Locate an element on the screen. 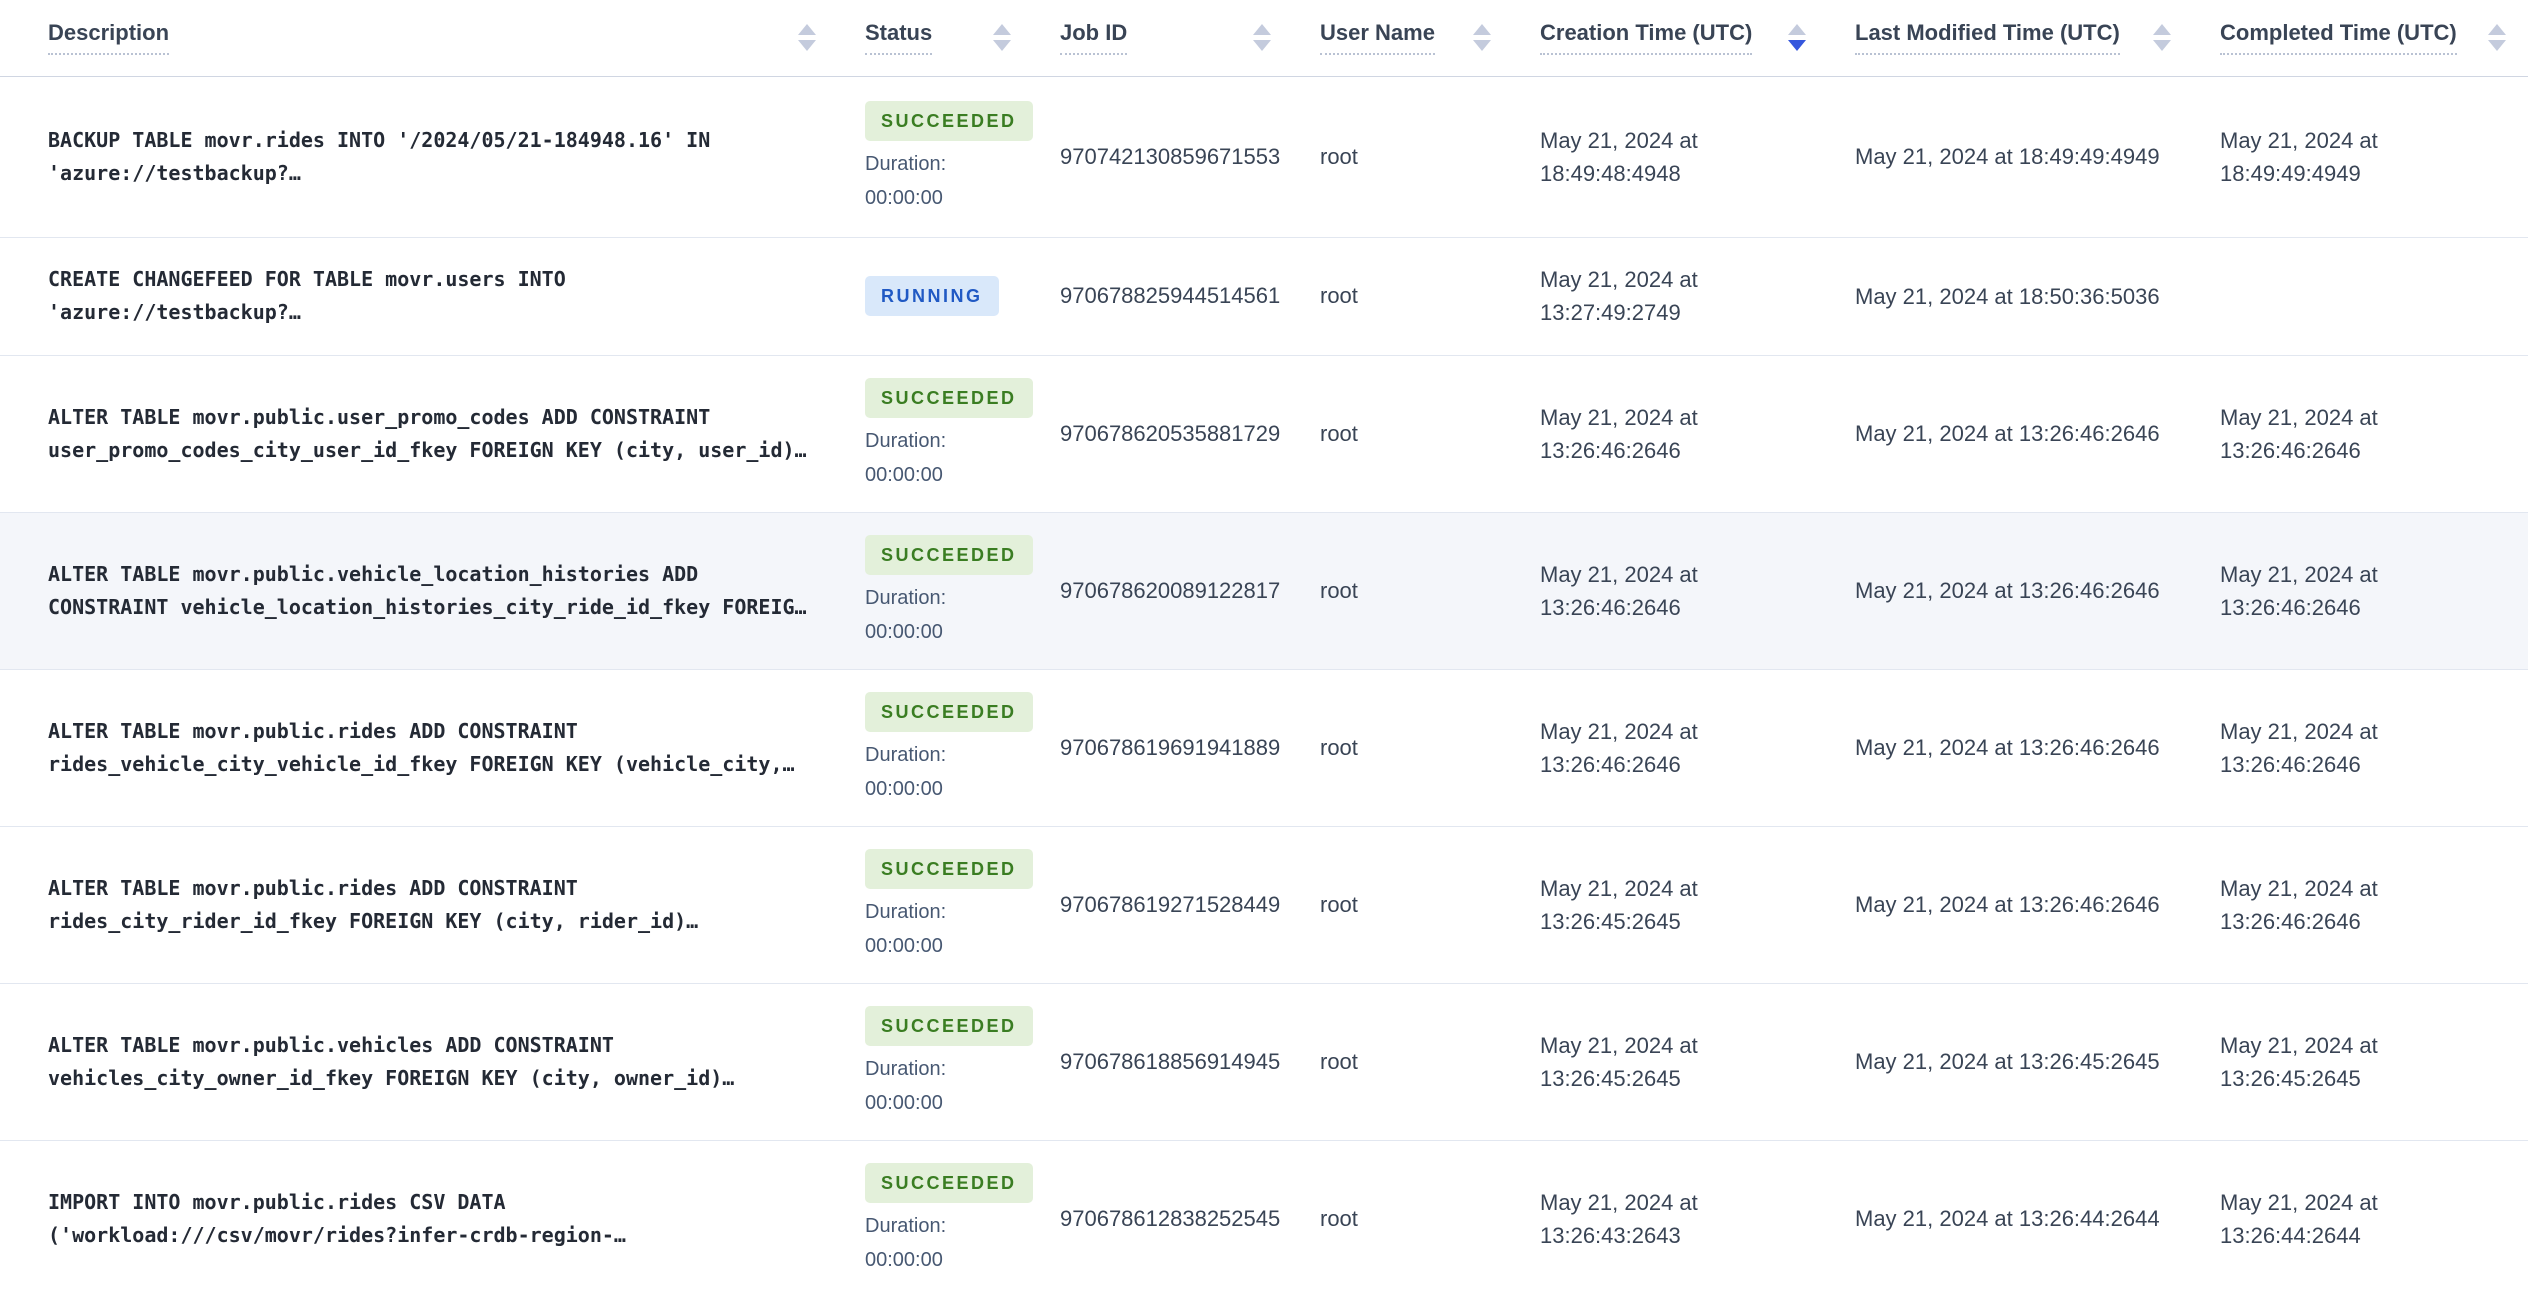  last-modified-time: May 21, 2024 at 18:50:36:5036 is located at coordinates (2007, 296).